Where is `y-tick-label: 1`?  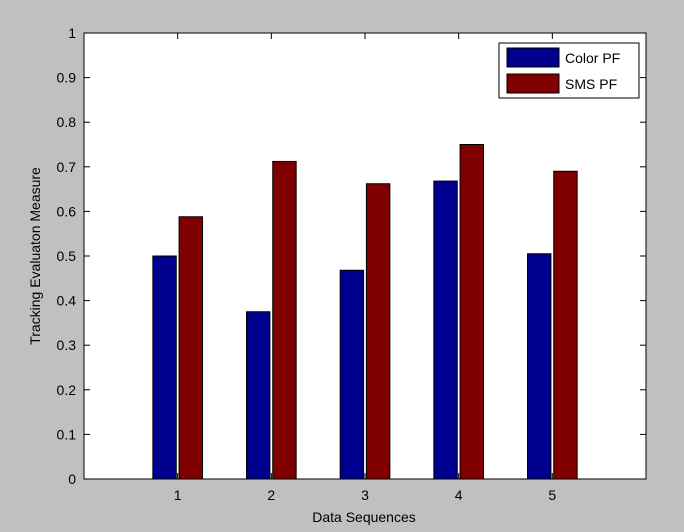
y-tick-label: 1 is located at coordinates (72, 33).